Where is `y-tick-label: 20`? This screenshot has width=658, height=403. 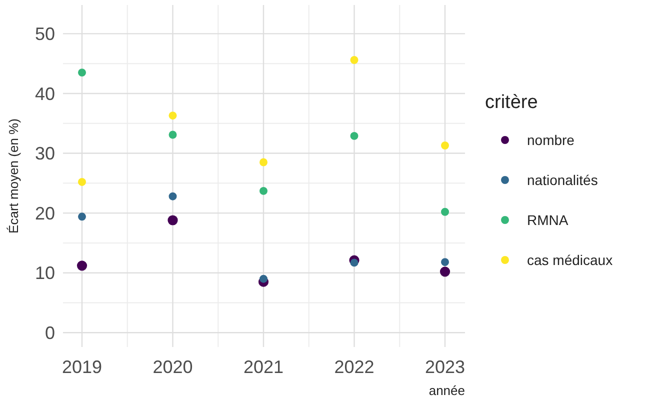 y-tick-label: 20 is located at coordinates (44, 213).